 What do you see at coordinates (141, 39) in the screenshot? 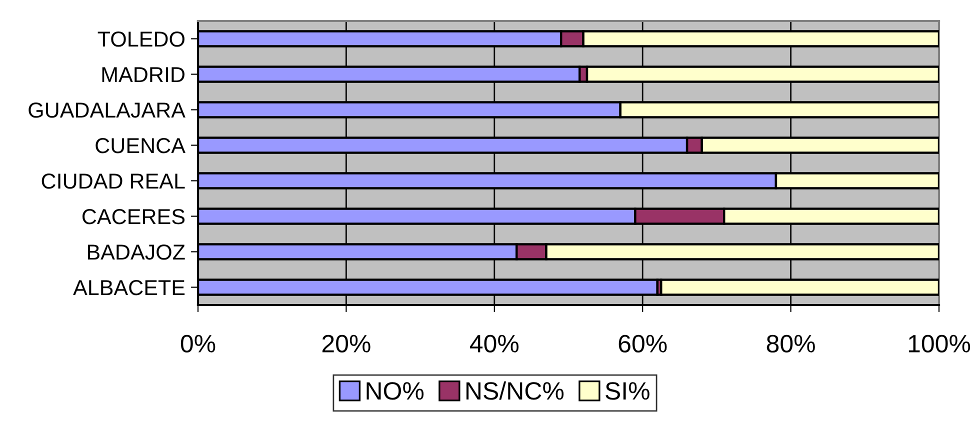
I see `y-tick-label: TOLEDO` at bounding box center [141, 39].